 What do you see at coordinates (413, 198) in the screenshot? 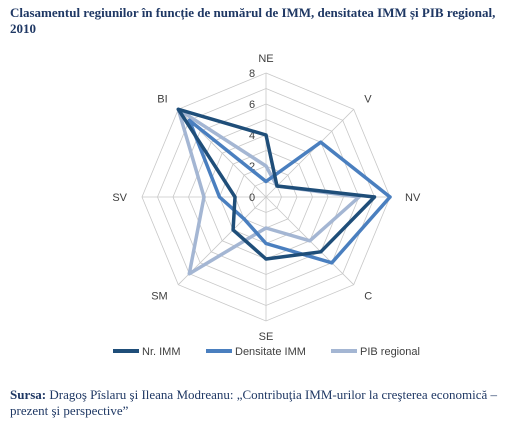
I see `axis-label-nv: NV` at bounding box center [413, 198].